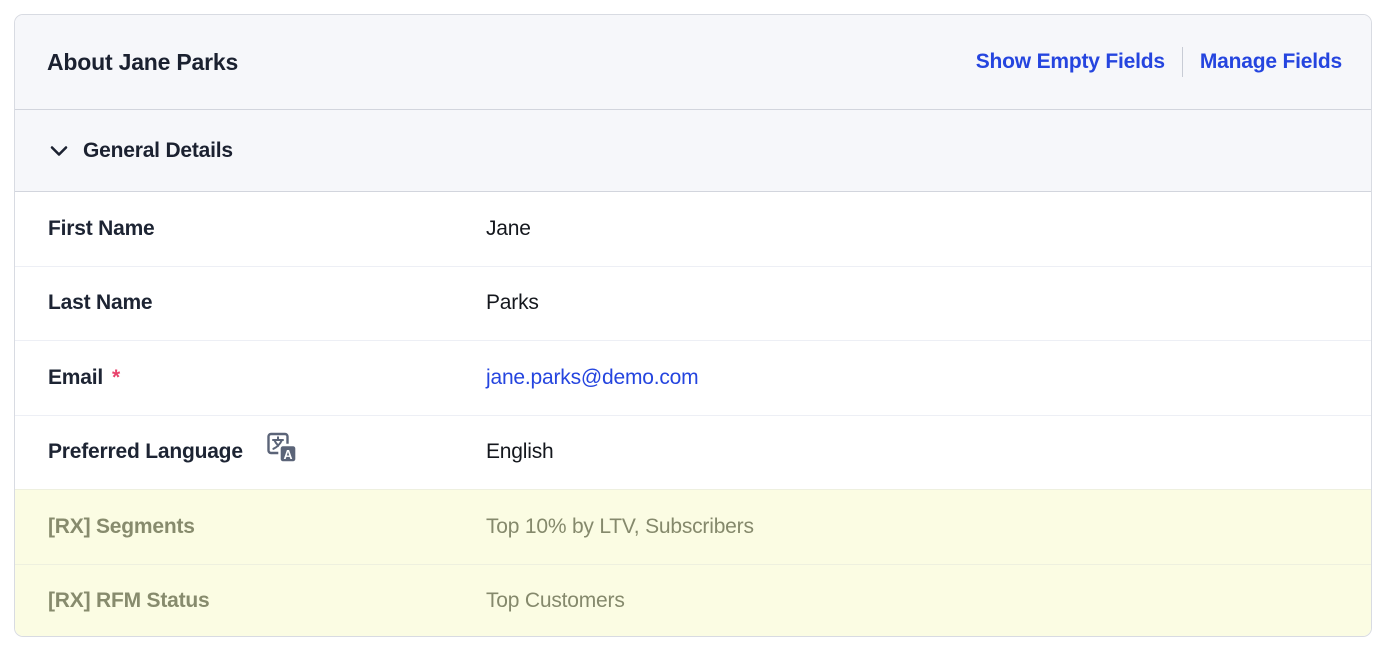  Describe the element at coordinates (121, 526) in the screenshot. I see `field-label: [RX] Segments` at that location.